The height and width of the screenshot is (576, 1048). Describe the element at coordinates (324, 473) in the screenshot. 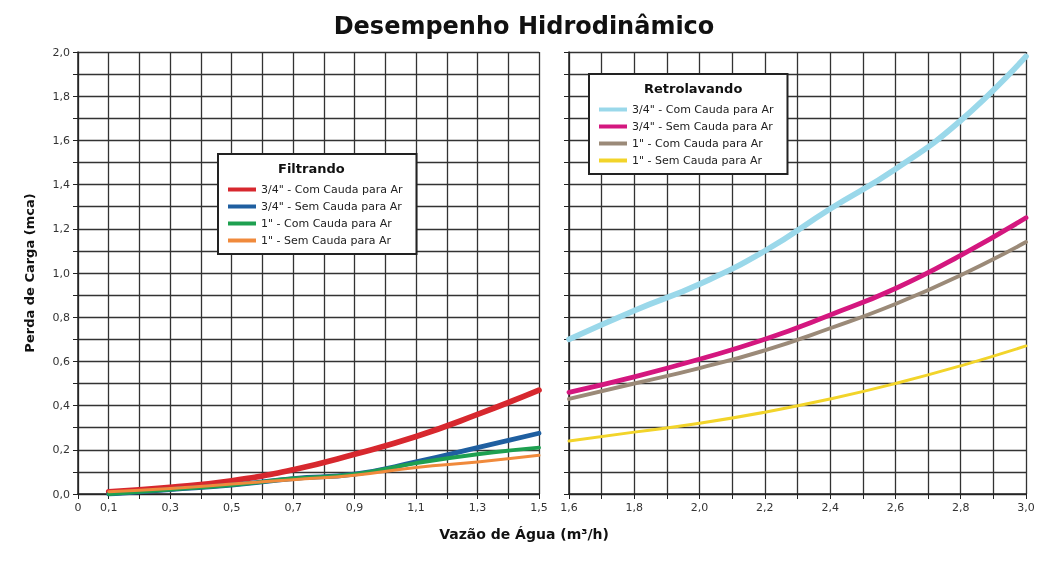

I see `line-series` at that location.